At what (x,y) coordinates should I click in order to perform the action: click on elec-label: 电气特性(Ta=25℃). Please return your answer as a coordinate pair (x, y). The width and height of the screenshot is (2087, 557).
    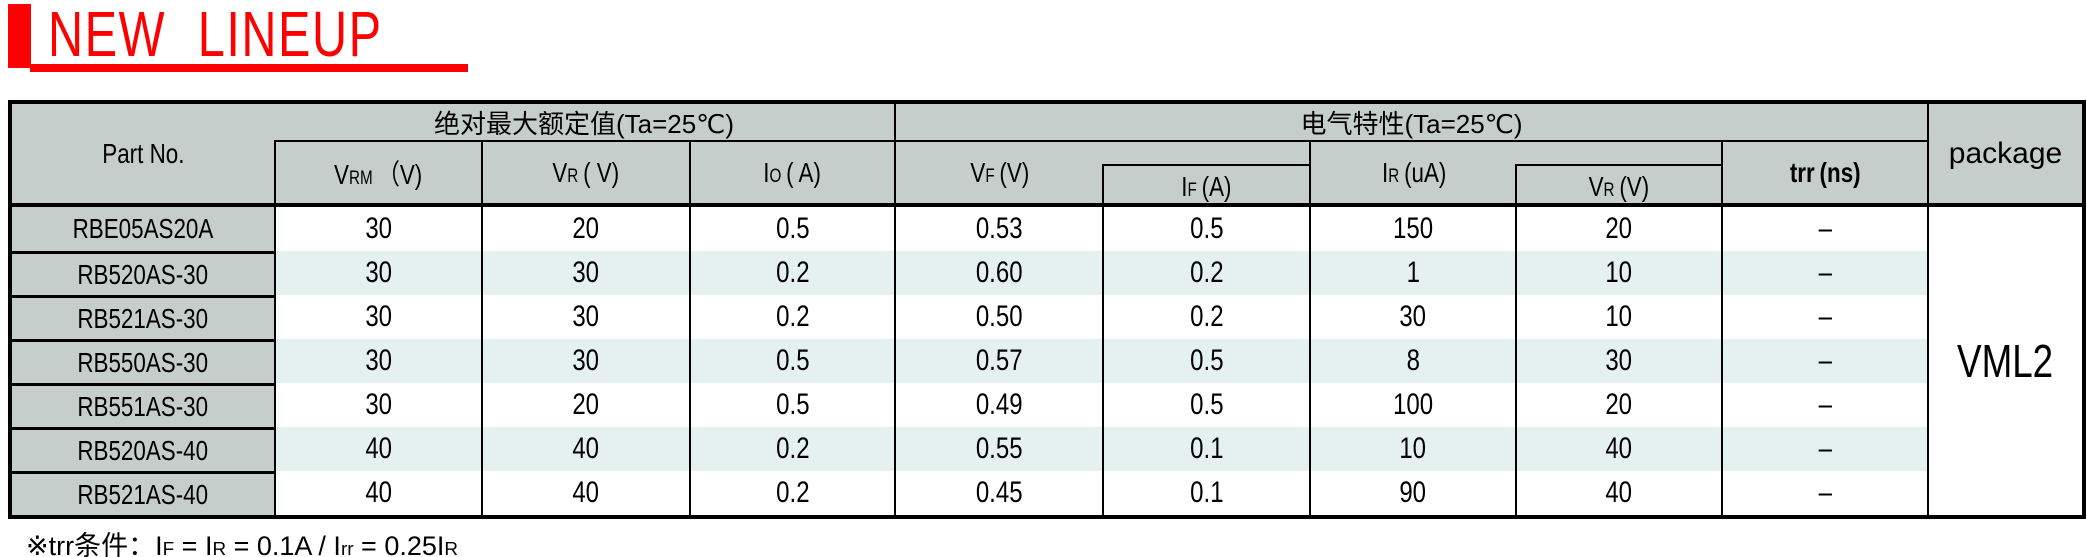
    Looking at the image, I should click on (1411, 123).